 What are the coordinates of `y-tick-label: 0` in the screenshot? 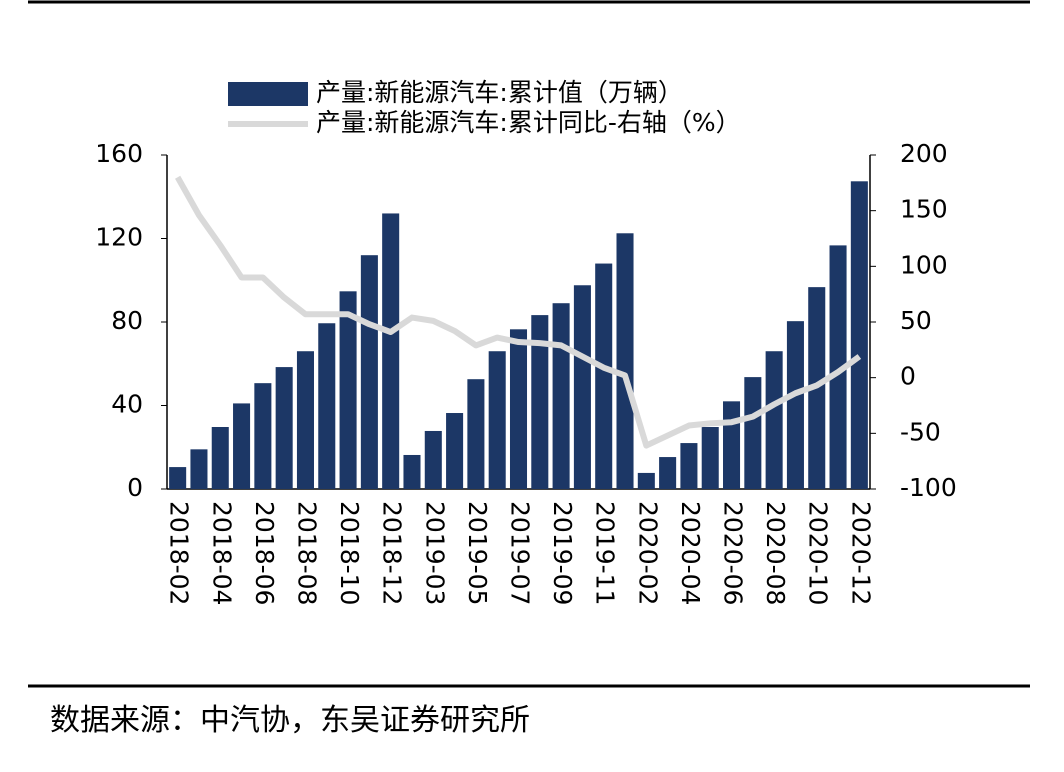 It's located at (135, 487).